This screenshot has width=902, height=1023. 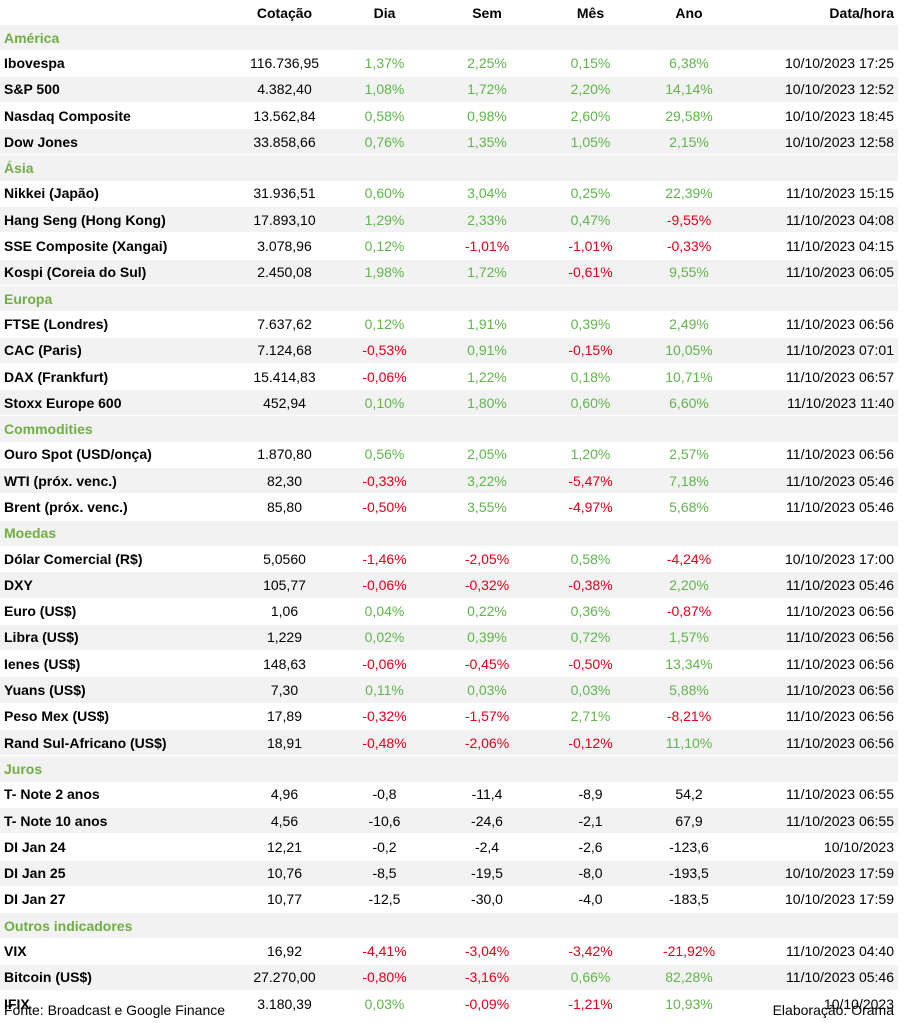 I want to click on source-note: Fonte: Broadcast e Google Finance, so click(x=115, y=1010).